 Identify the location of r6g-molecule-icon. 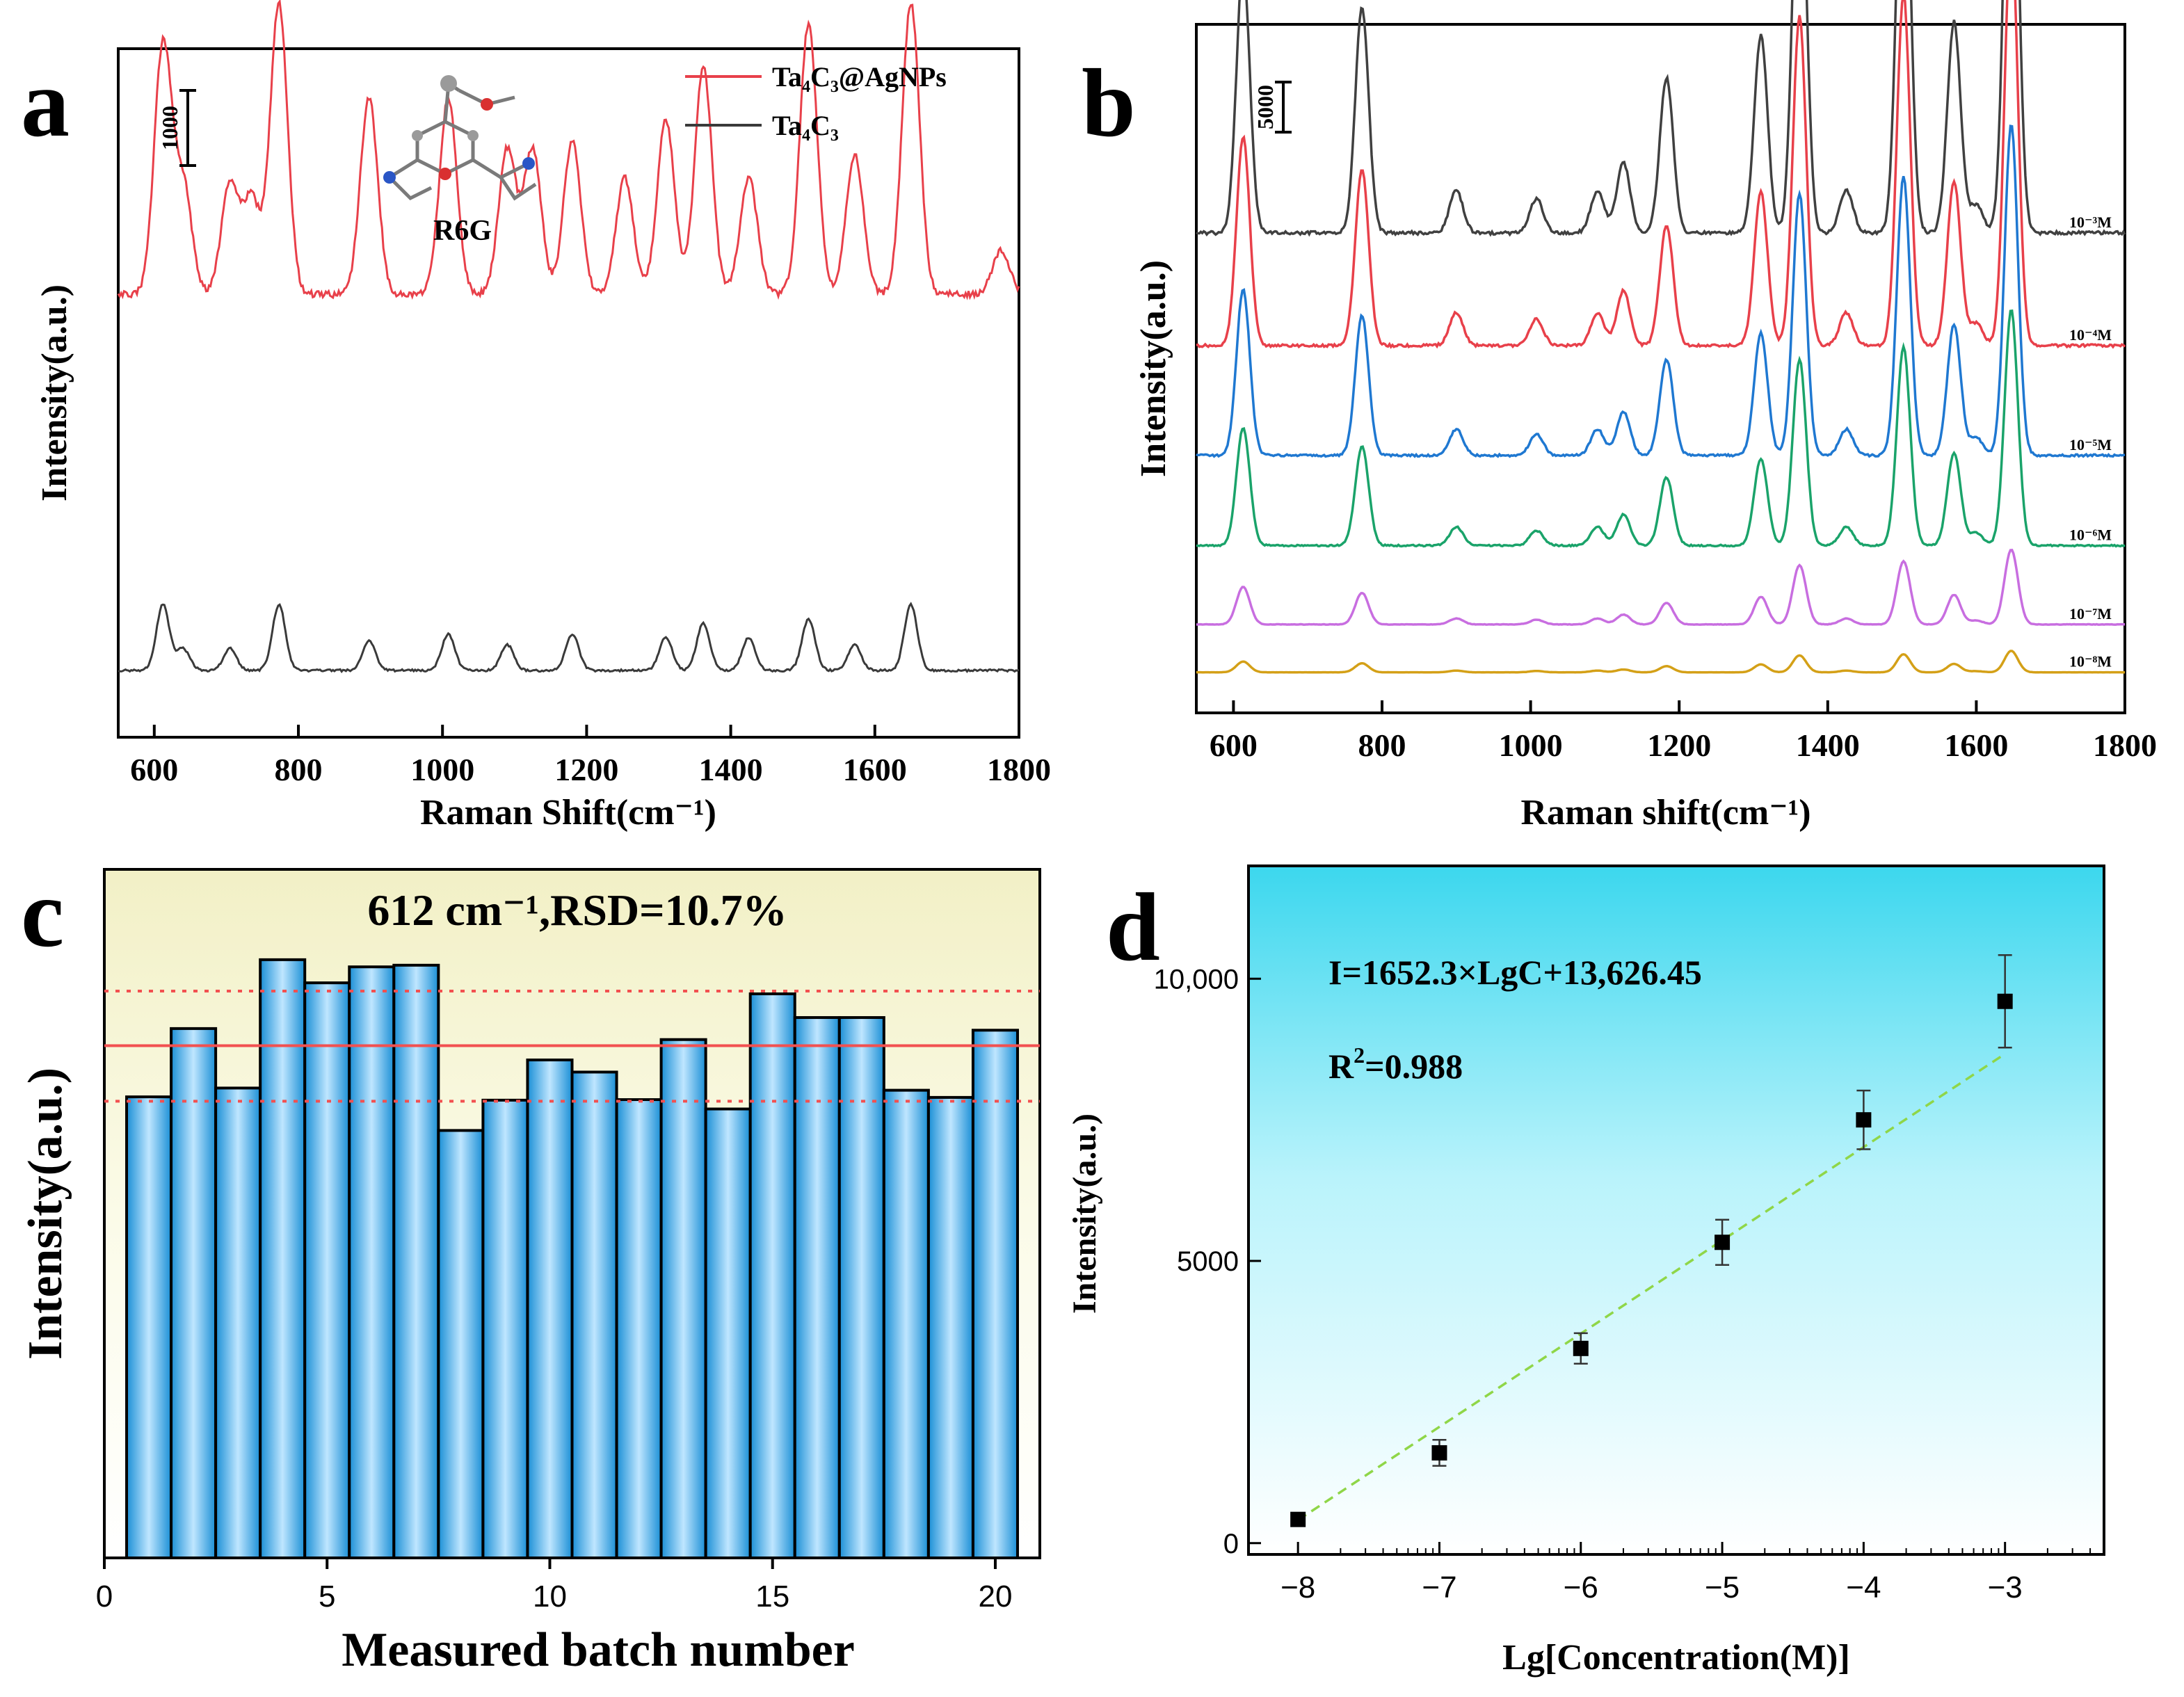
(460, 138).